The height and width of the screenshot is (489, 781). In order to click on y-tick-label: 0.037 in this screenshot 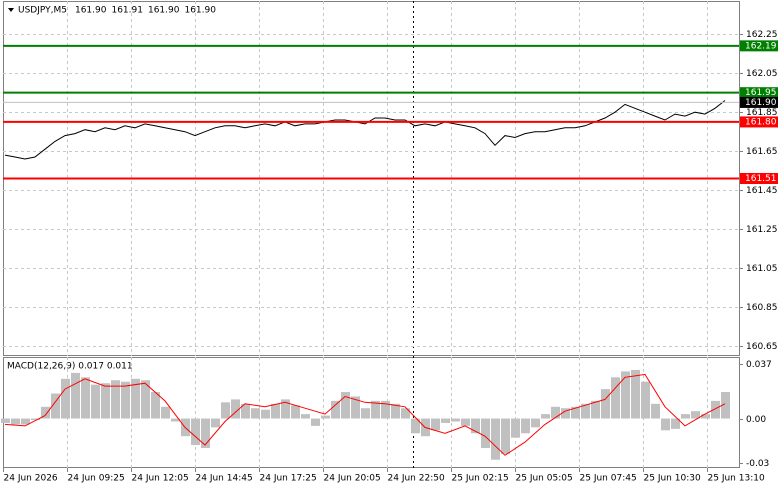, I will do `click(759, 365)`.